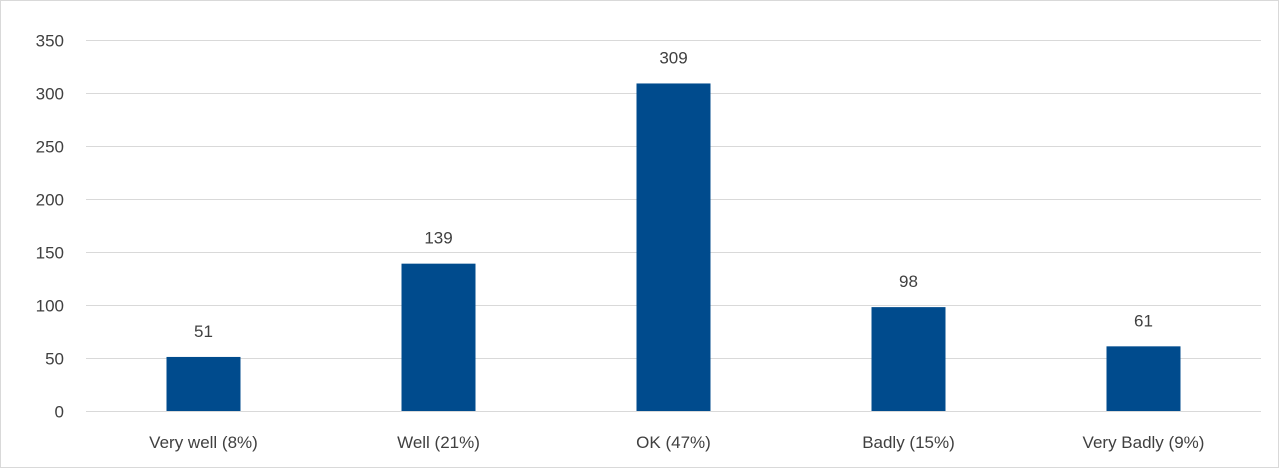  Describe the element at coordinates (50, 200) in the screenshot. I see `y-tick-label: 200` at that location.